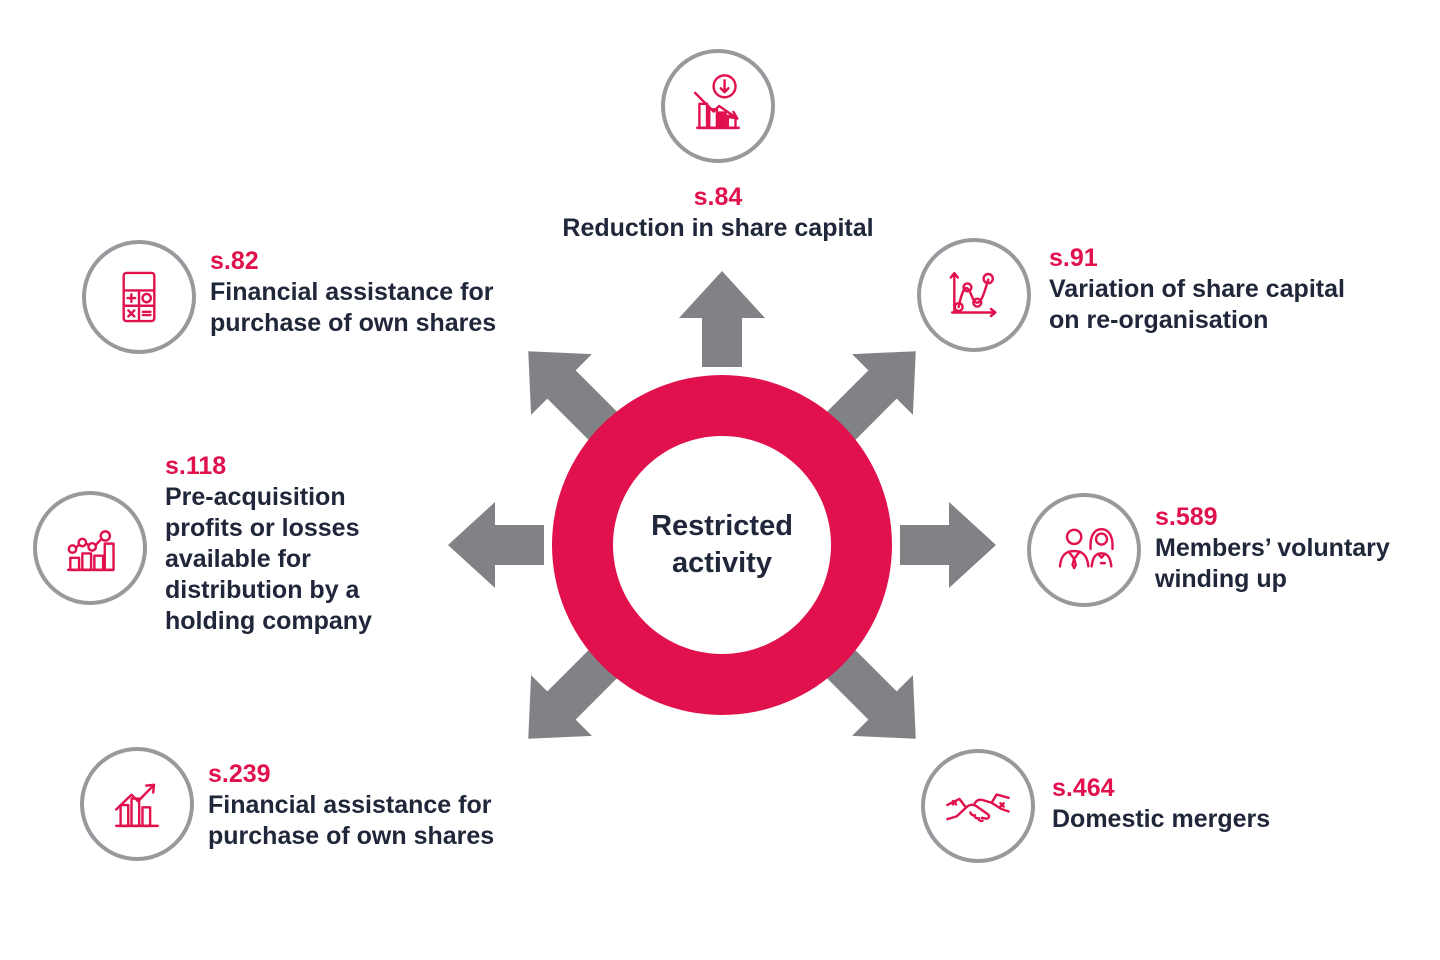 The image size is (1440, 960). Describe the element at coordinates (718, 228) in the screenshot. I see `node-label-s84: Reduction in share capital` at that location.